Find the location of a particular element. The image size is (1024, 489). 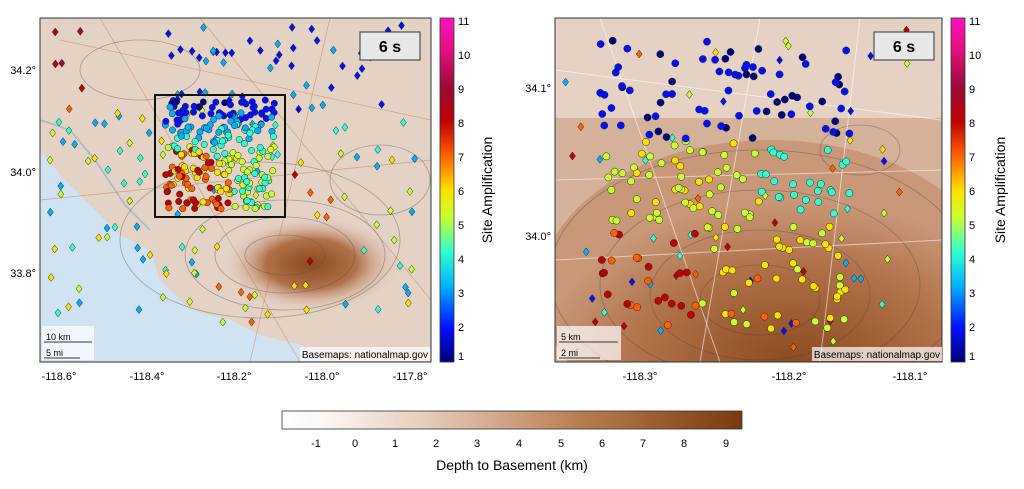

svg-text: 5 is located at coordinates (561, 444).